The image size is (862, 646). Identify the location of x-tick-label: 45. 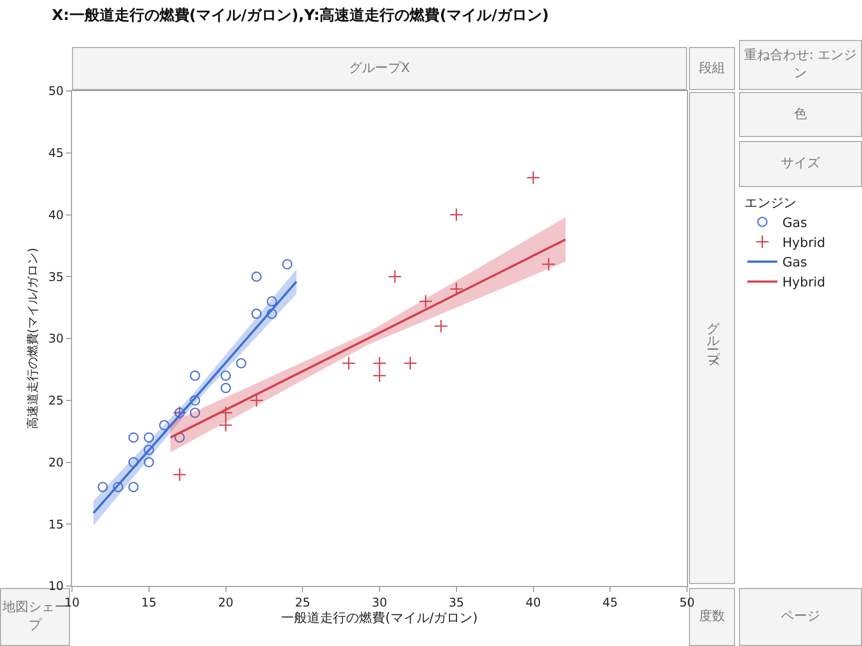
(610, 602).